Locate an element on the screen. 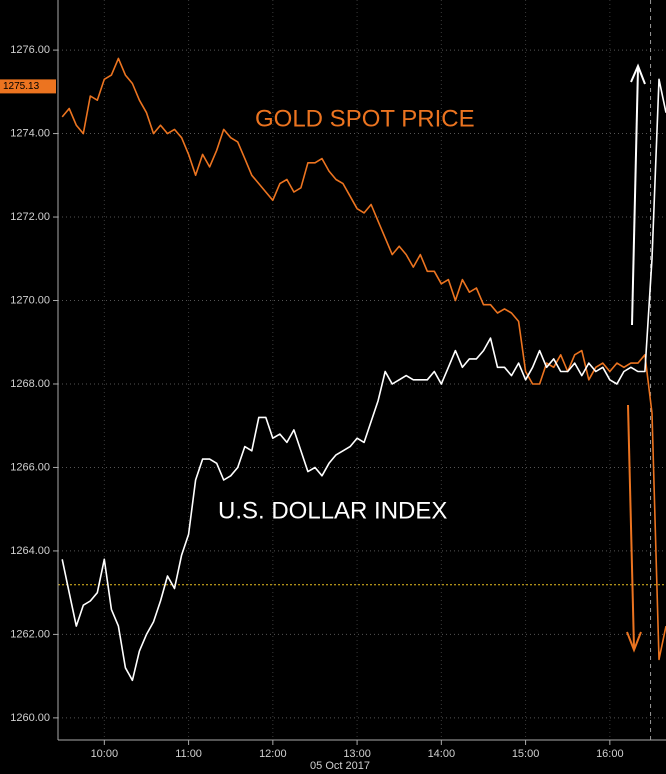  up-arrow is located at coordinates (635, 196).